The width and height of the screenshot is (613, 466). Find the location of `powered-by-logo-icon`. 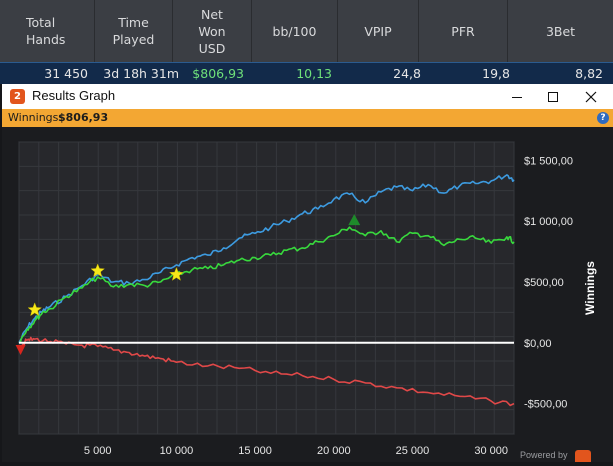

powered-by-logo-icon is located at coordinates (583, 456).